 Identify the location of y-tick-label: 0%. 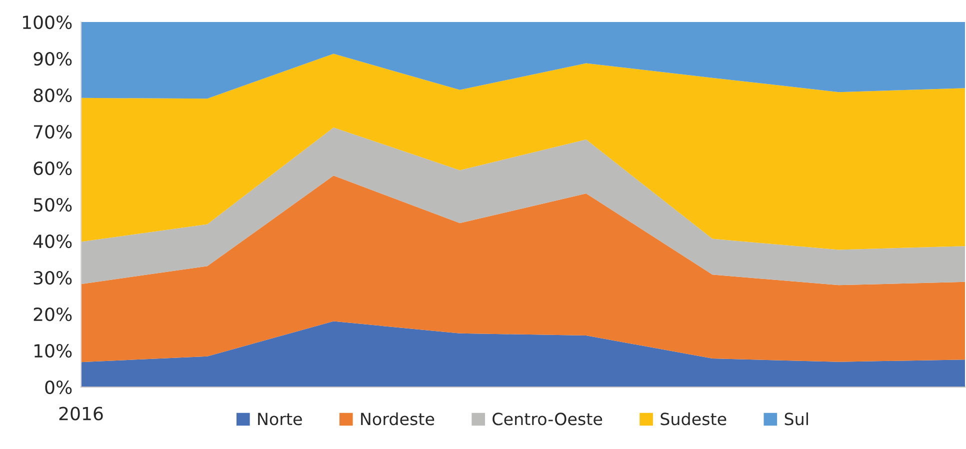
(58, 387).